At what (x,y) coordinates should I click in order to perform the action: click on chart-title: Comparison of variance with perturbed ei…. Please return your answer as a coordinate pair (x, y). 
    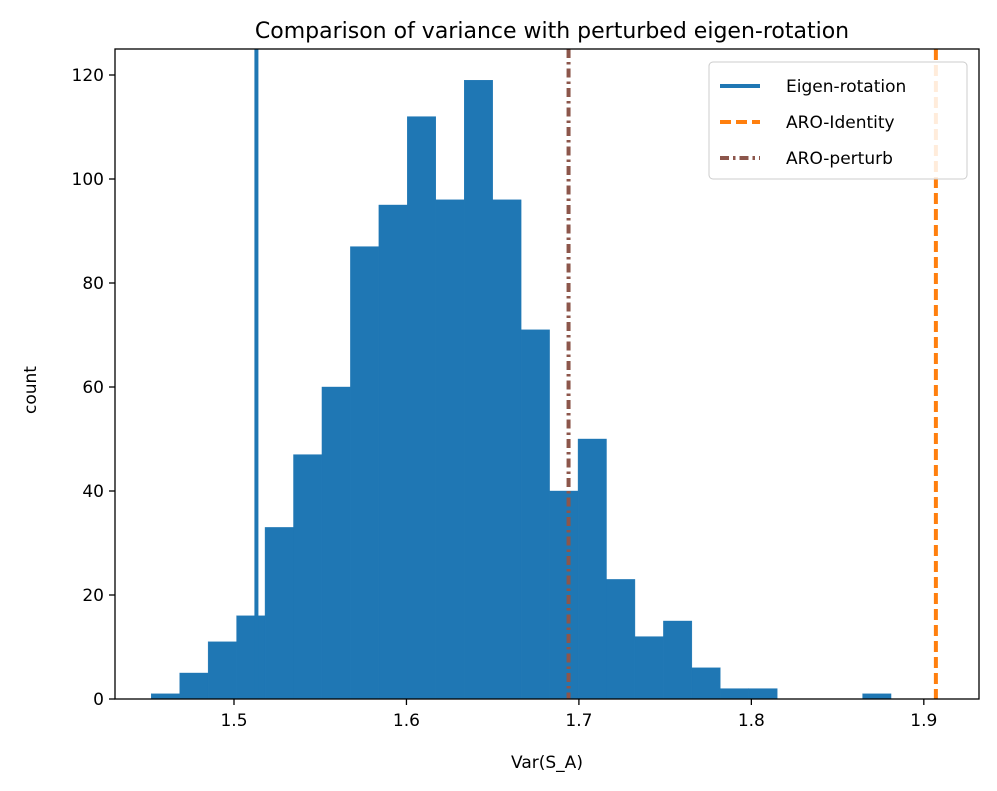
    Looking at the image, I should click on (552, 31).